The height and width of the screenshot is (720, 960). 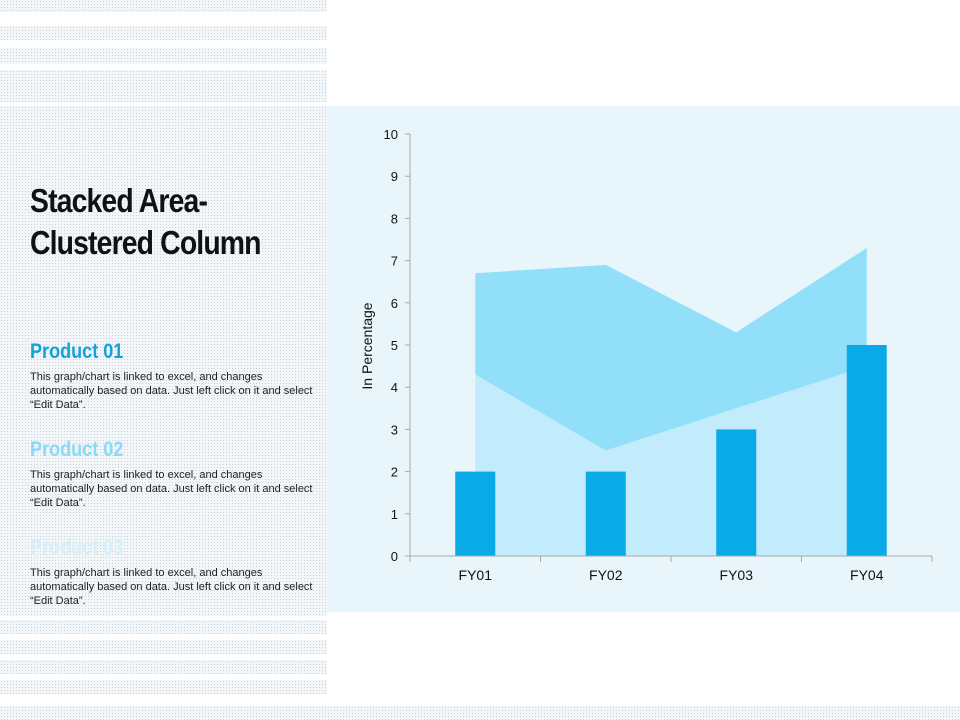 I want to click on x-tick-label: FY01, so click(x=476, y=575).